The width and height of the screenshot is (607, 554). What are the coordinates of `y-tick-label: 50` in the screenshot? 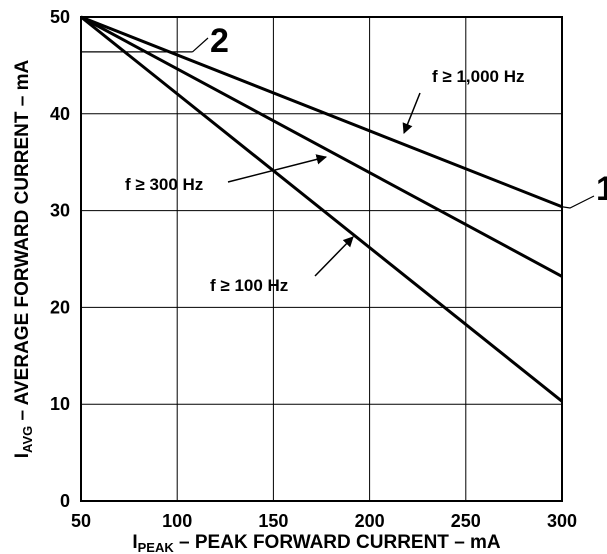 It's located at (60, 17).